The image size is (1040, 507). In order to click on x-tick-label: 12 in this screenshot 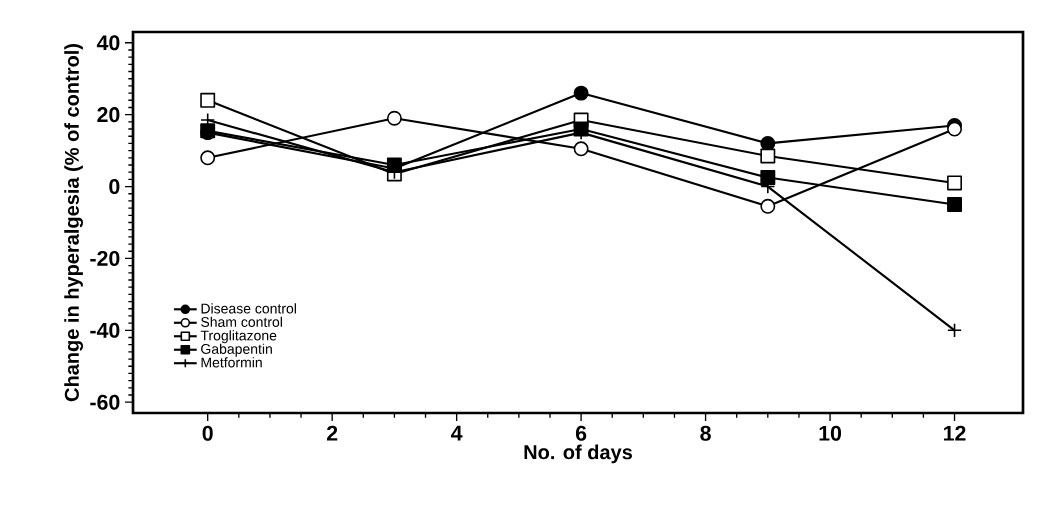, I will do `click(955, 433)`.